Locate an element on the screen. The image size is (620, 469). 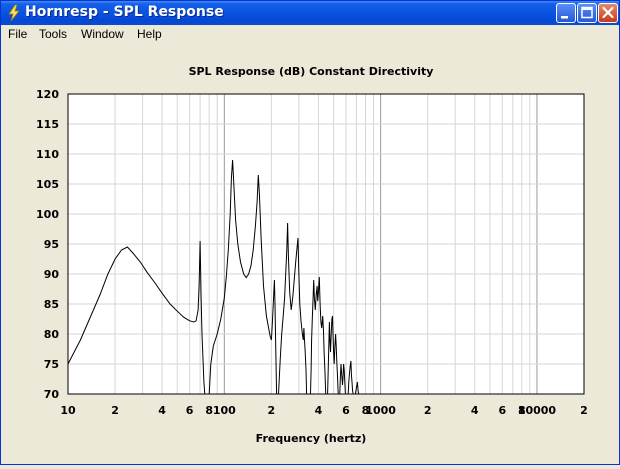
minimize-icon is located at coordinates (564, 17).